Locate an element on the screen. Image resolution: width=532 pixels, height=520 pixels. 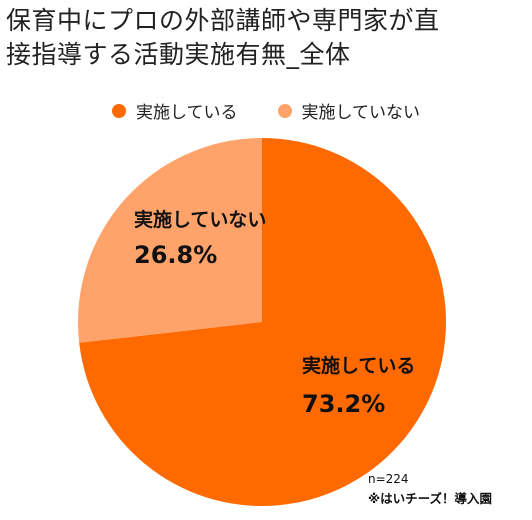
legend-swatch-not-implemented is located at coordinates (284, 110).